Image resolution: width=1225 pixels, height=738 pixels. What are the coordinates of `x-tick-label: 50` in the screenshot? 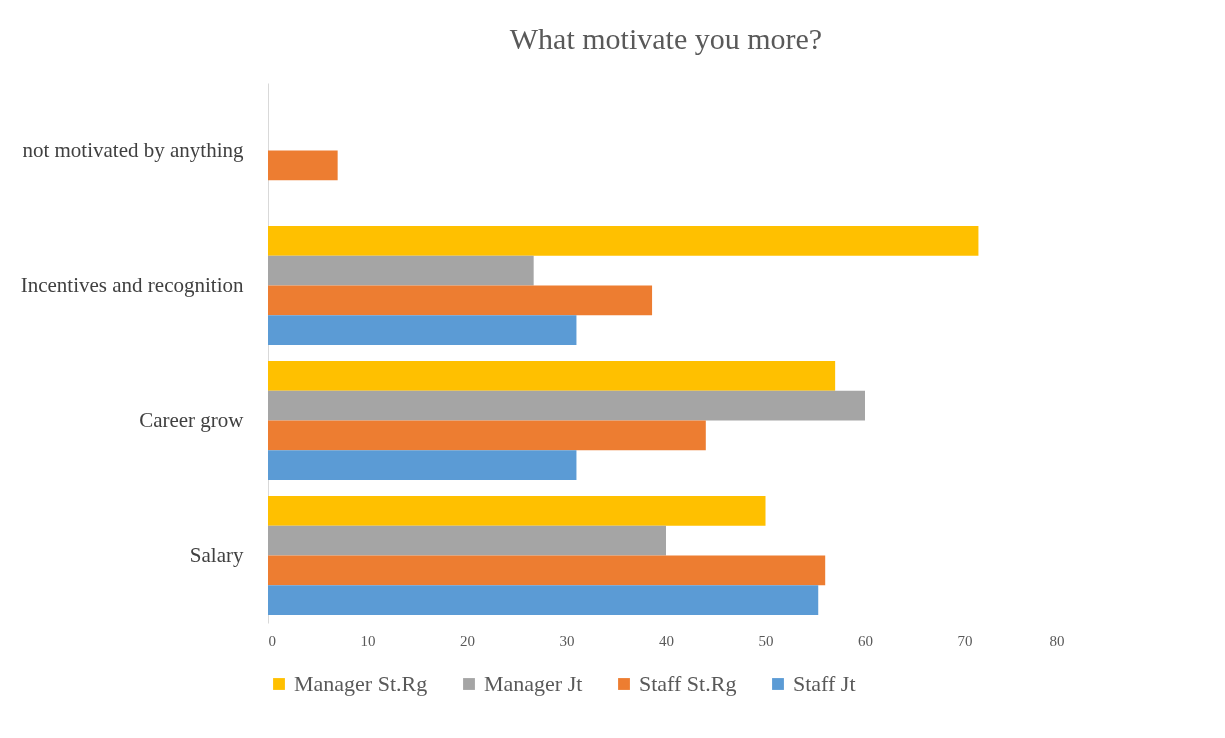 It's located at (766, 640).